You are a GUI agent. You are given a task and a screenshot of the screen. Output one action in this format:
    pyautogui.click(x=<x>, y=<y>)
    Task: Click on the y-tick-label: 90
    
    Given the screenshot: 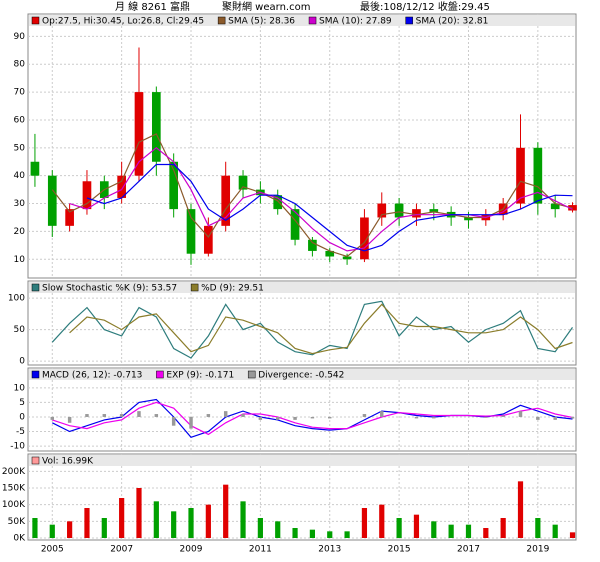 What is the action you would take?
    pyautogui.click(x=20, y=37)
    